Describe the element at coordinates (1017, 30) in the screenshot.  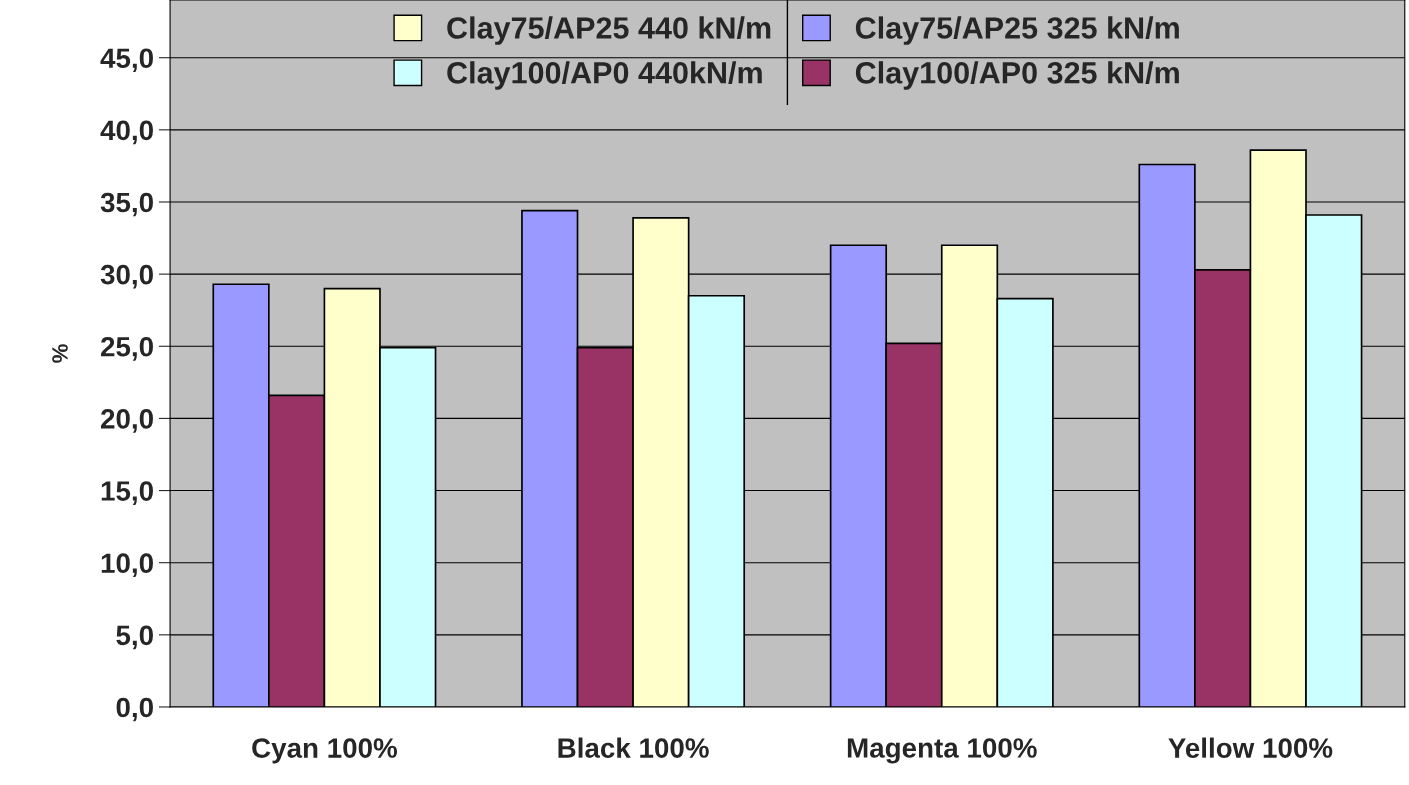
I see `legend-label: Clay75/AP25 325 kN/m` at that location.